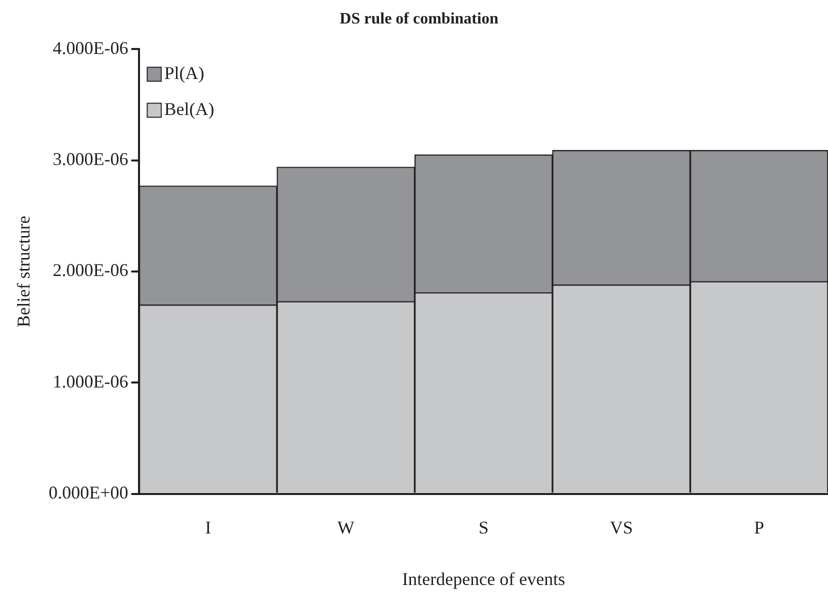  I want to click on y-tick-label: 3.000E-06, so click(90, 159).